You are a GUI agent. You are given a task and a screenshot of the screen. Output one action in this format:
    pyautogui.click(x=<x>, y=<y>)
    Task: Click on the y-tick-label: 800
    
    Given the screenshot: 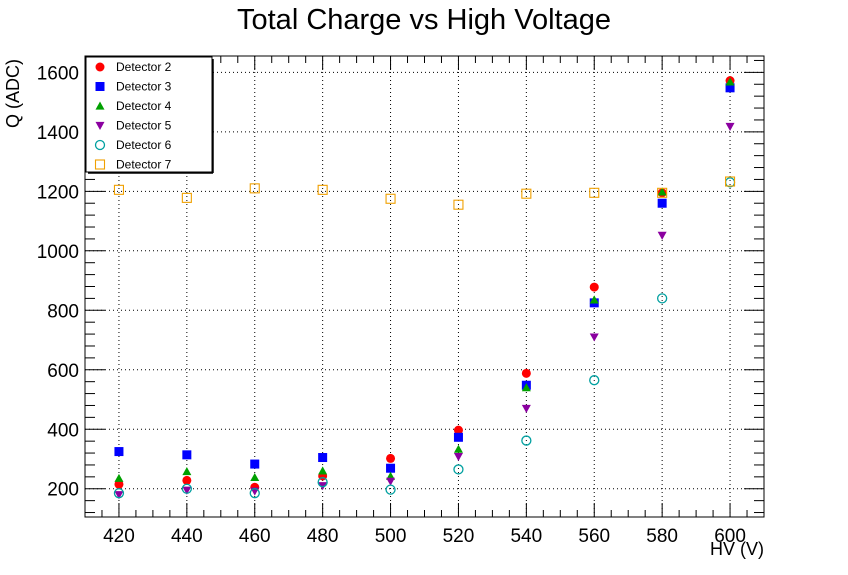 What is the action you would take?
    pyautogui.click(x=63, y=311)
    